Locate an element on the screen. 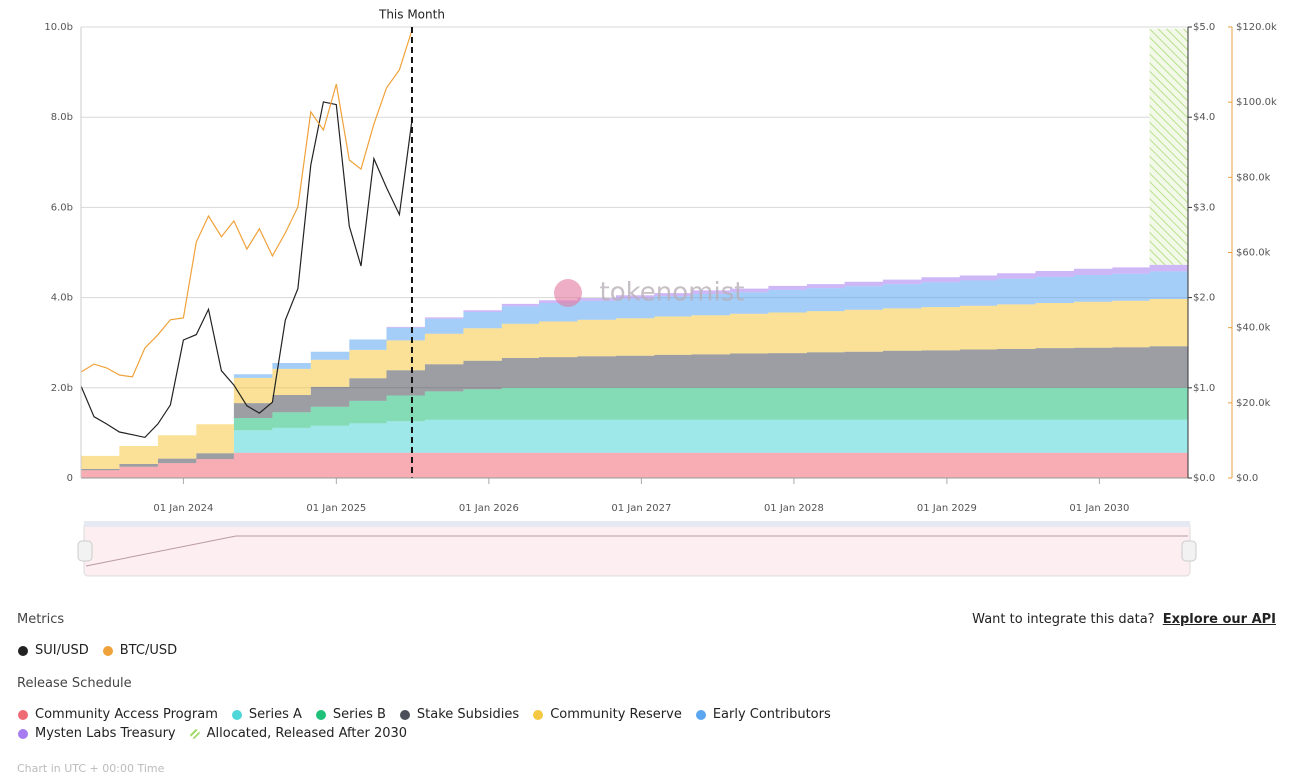 This screenshot has height=777, width=1292. legend-label: Mysten Labs Treasury is located at coordinates (105, 733).